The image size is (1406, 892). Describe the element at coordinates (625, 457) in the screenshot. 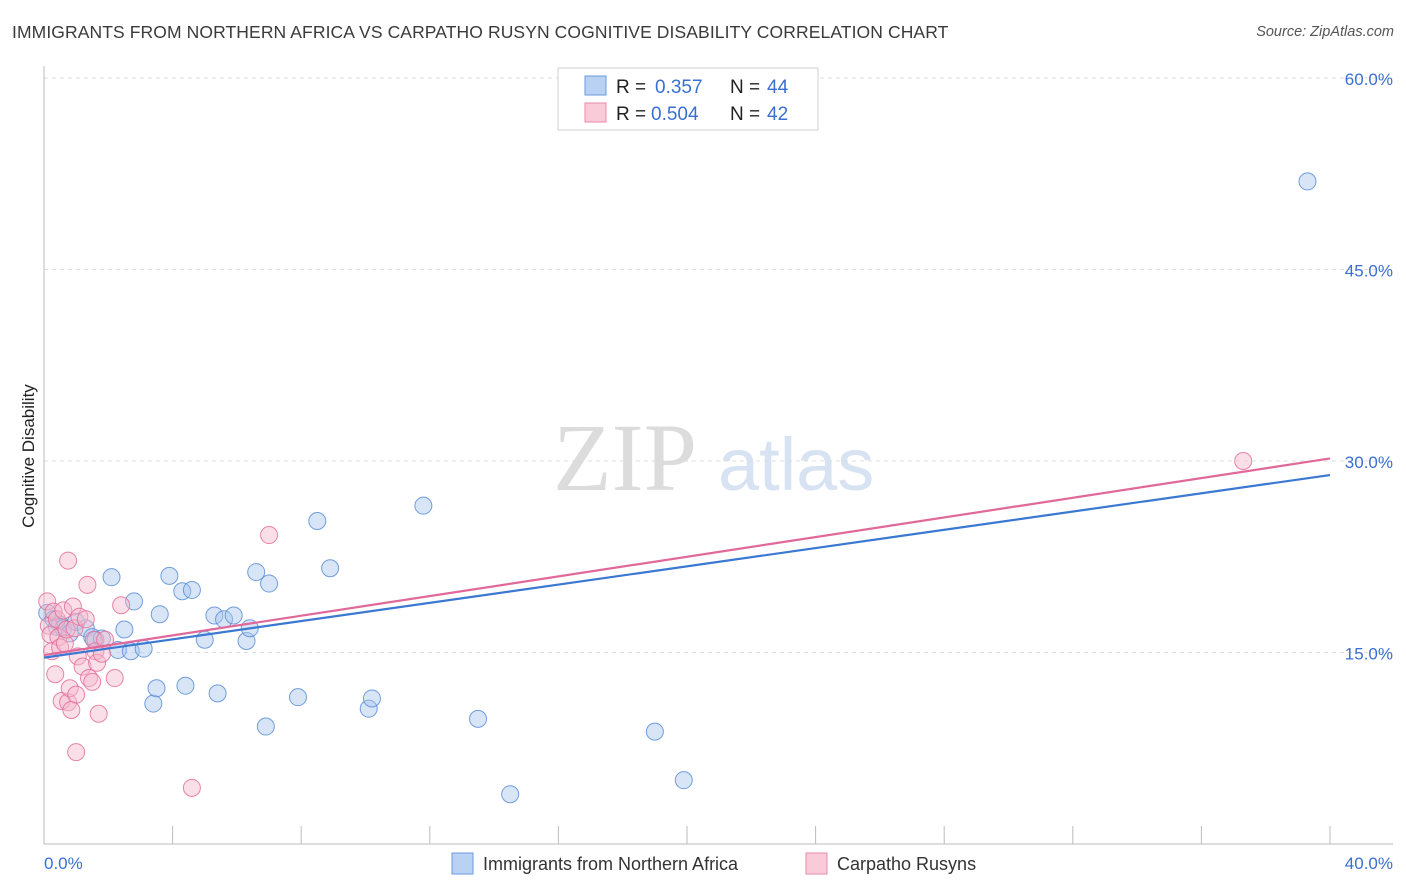

I see `watermark-zip: ZIP` at that location.